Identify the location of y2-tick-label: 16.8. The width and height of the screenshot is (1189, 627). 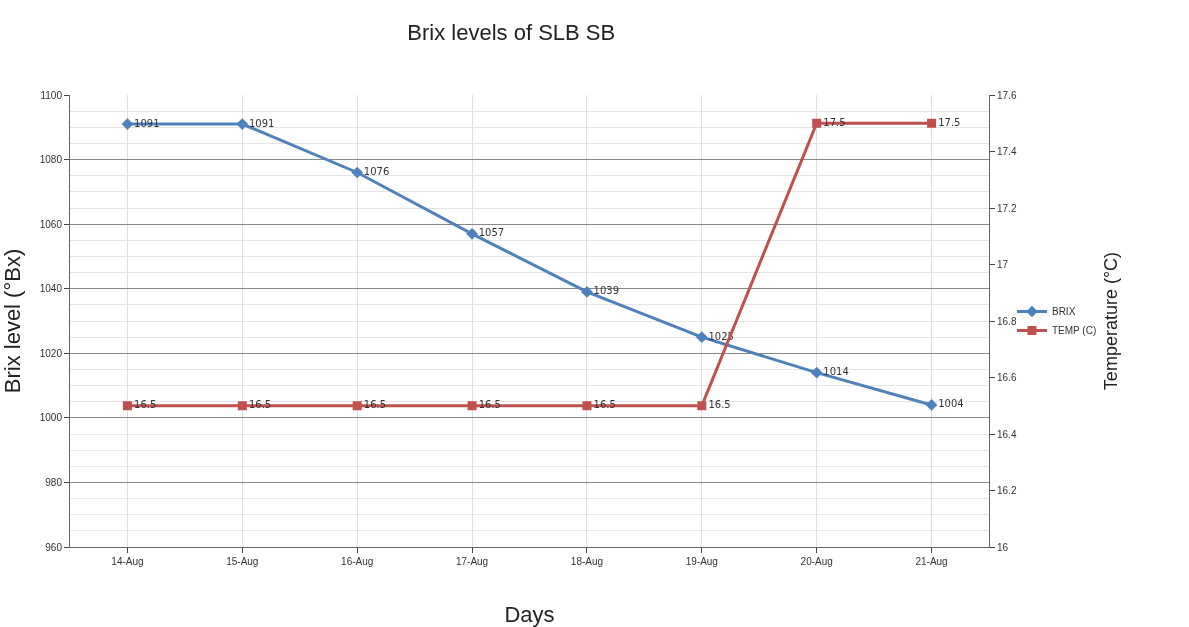
(1007, 321).